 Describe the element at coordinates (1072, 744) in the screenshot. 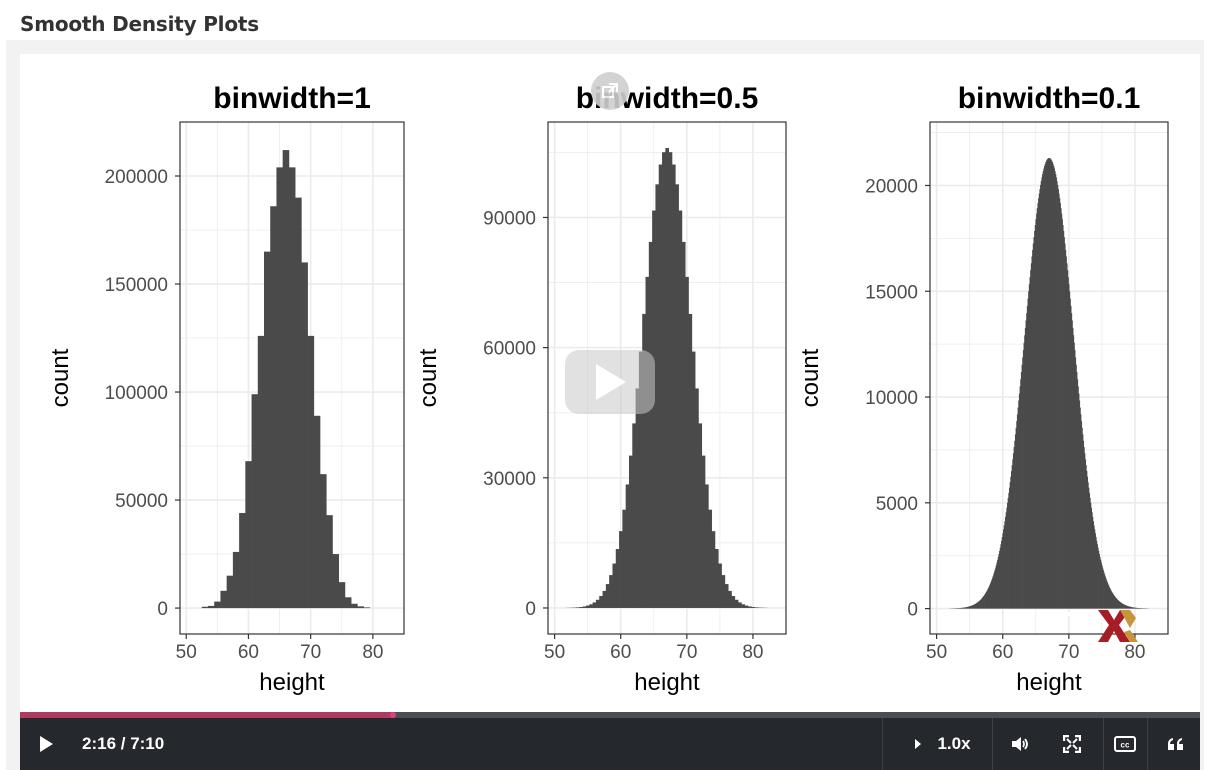

I see `fullscreen-button` at that location.